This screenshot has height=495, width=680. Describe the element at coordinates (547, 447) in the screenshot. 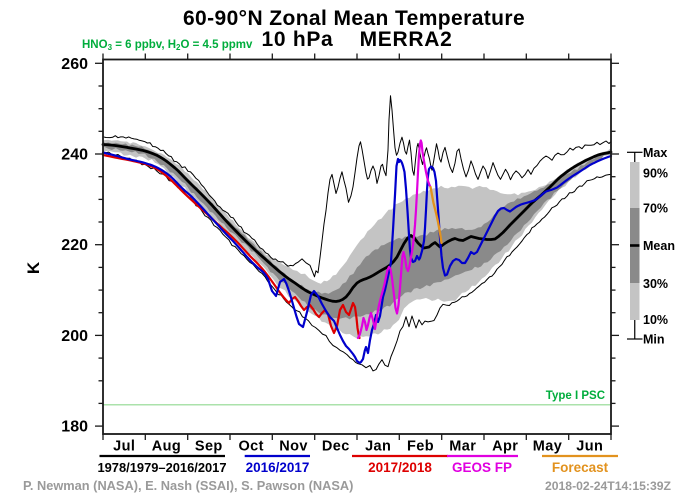

I see `svg-text: May` at that location.